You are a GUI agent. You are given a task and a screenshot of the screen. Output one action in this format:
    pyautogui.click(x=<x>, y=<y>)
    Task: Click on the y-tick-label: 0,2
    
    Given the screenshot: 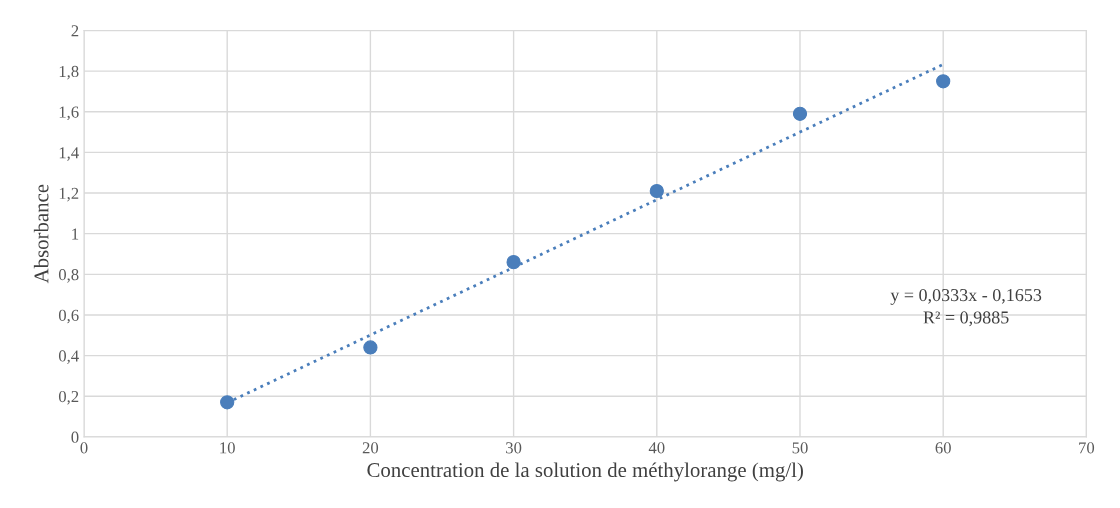 What is the action you would take?
    pyautogui.click(x=68, y=397)
    